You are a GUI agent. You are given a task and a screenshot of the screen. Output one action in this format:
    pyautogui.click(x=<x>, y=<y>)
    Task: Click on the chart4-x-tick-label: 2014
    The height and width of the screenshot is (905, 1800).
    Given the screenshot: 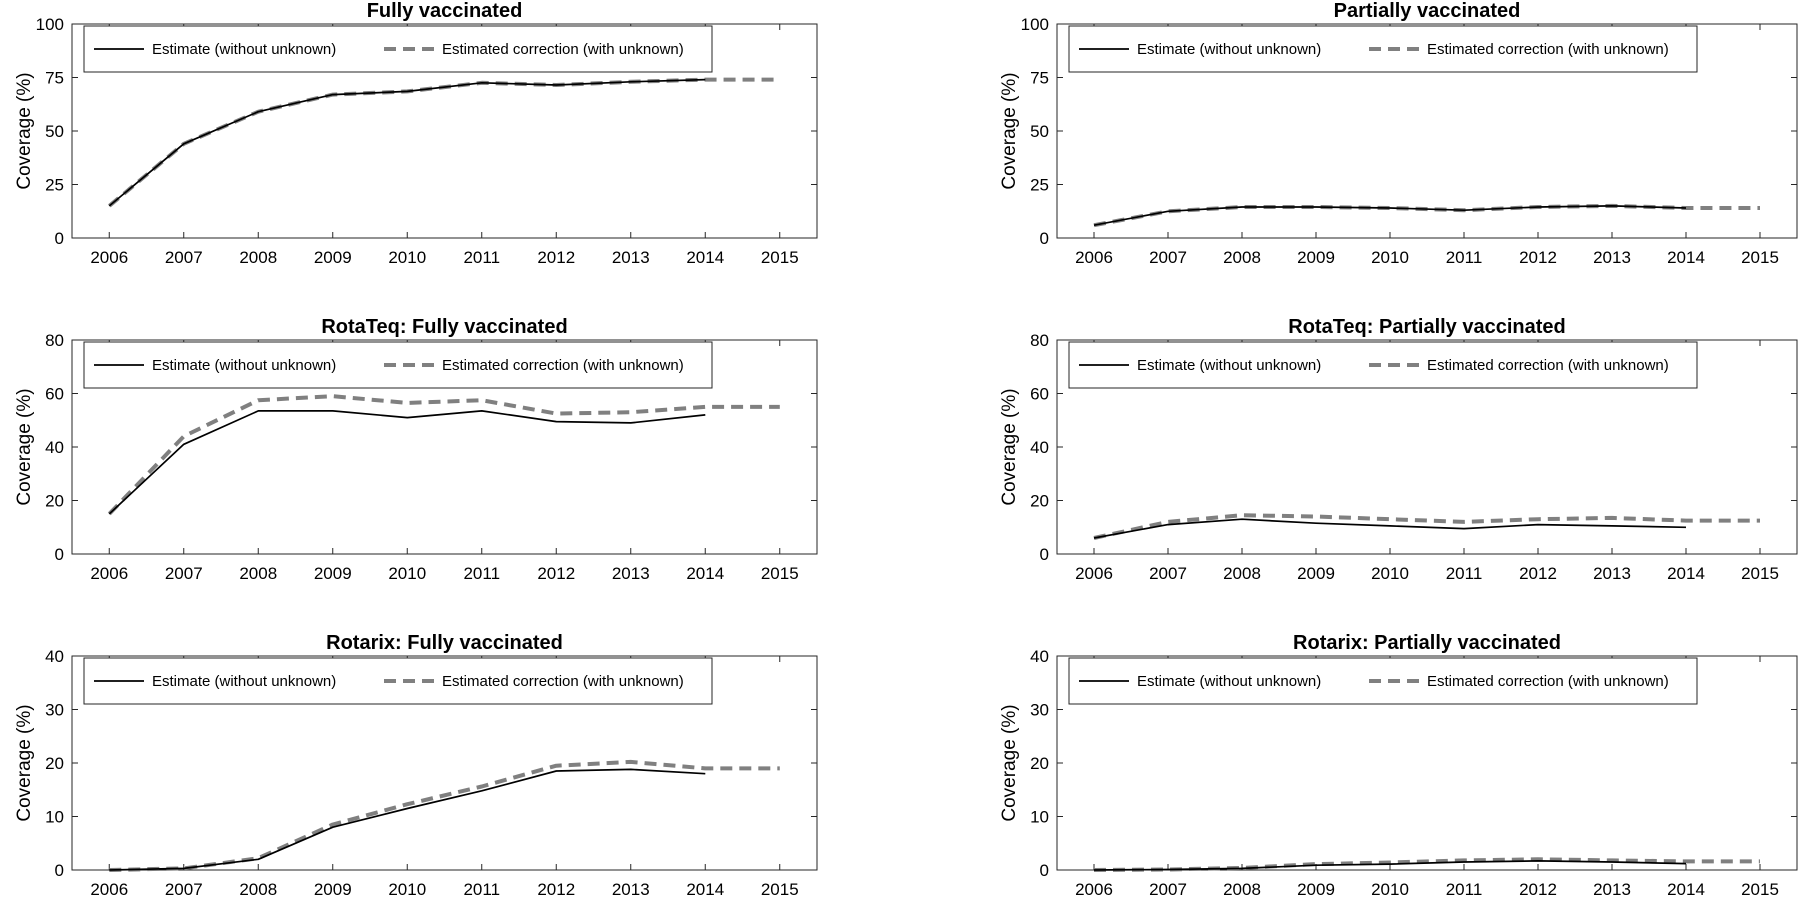 What is the action you would take?
    pyautogui.click(x=1686, y=573)
    